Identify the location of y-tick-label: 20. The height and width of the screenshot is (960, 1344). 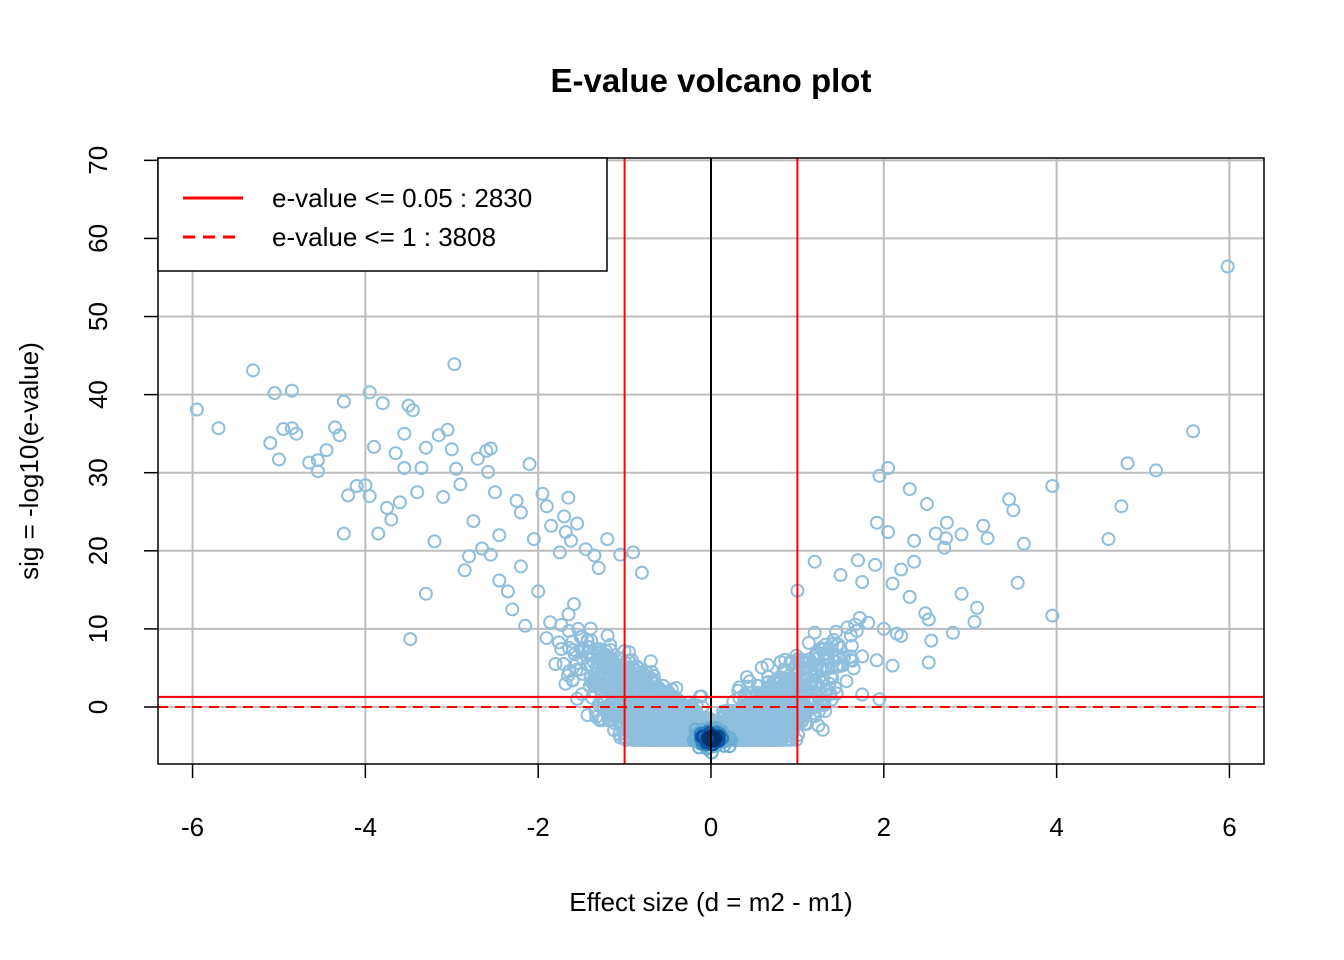
(98, 550).